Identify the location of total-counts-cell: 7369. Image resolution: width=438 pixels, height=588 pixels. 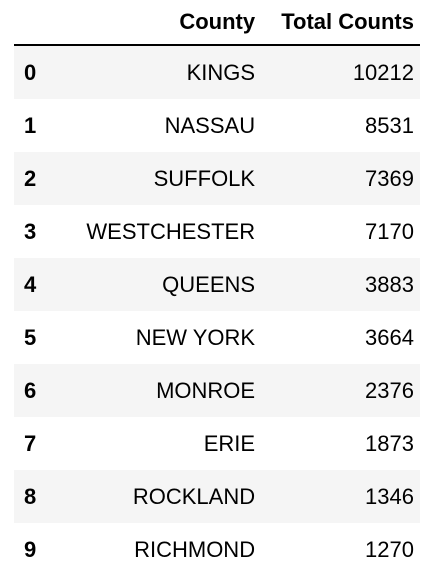
(389, 178).